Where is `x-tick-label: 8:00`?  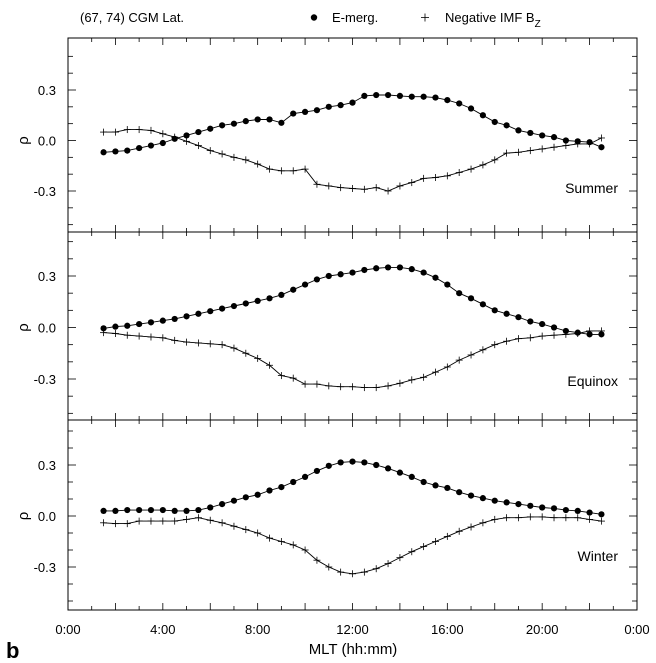
x-tick-label: 8:00 is located at coordinates (257, 629).